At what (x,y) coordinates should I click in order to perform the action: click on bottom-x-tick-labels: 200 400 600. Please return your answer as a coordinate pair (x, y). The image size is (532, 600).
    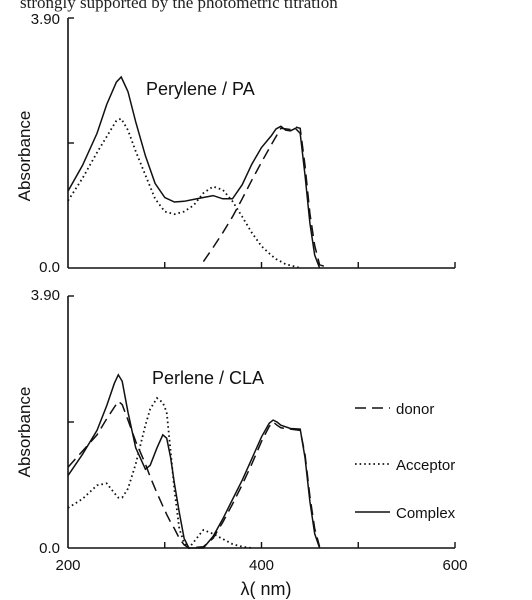
    Looking at the image, I should click on (261, 565).